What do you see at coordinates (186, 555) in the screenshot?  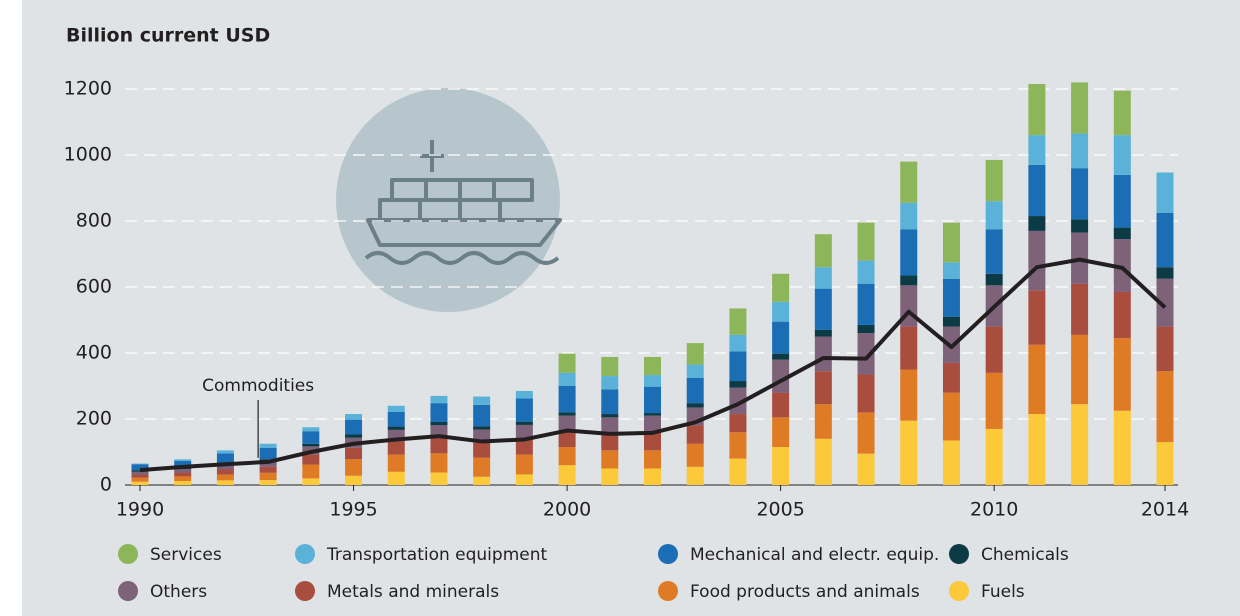 I see `legend-label: Services` at bounding box center [186, 555].